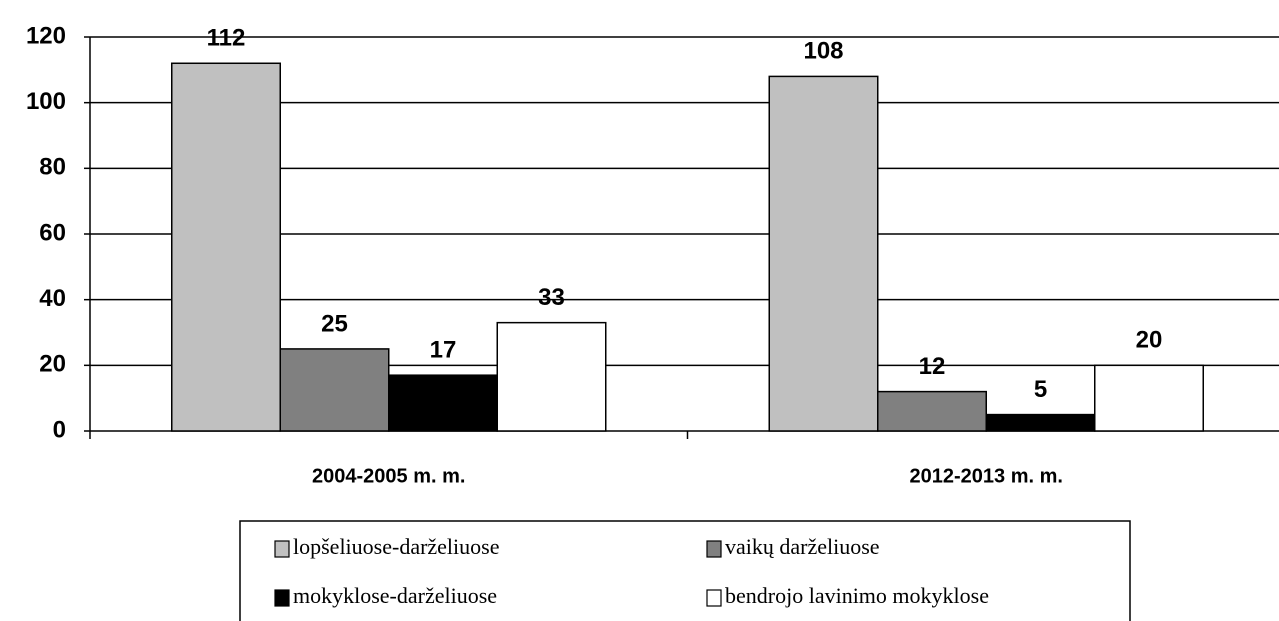 The image size is (1279, 621). Describe the element at coordinates (857, 595) in the screenshot. I see `legend-label: bendrojo lavinimo mokyklose` at that location.